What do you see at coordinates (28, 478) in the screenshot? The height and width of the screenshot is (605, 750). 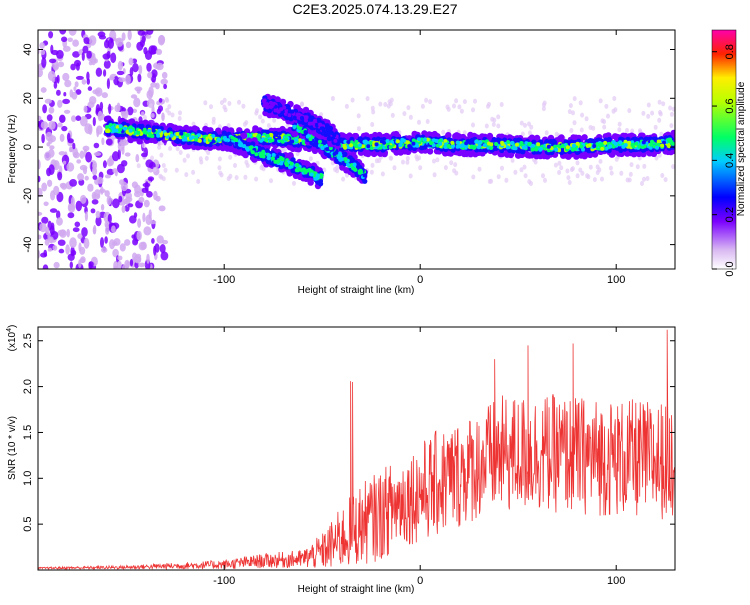 I see `snr-y-tick-label: 1.0` at bounding box center [28, 478].